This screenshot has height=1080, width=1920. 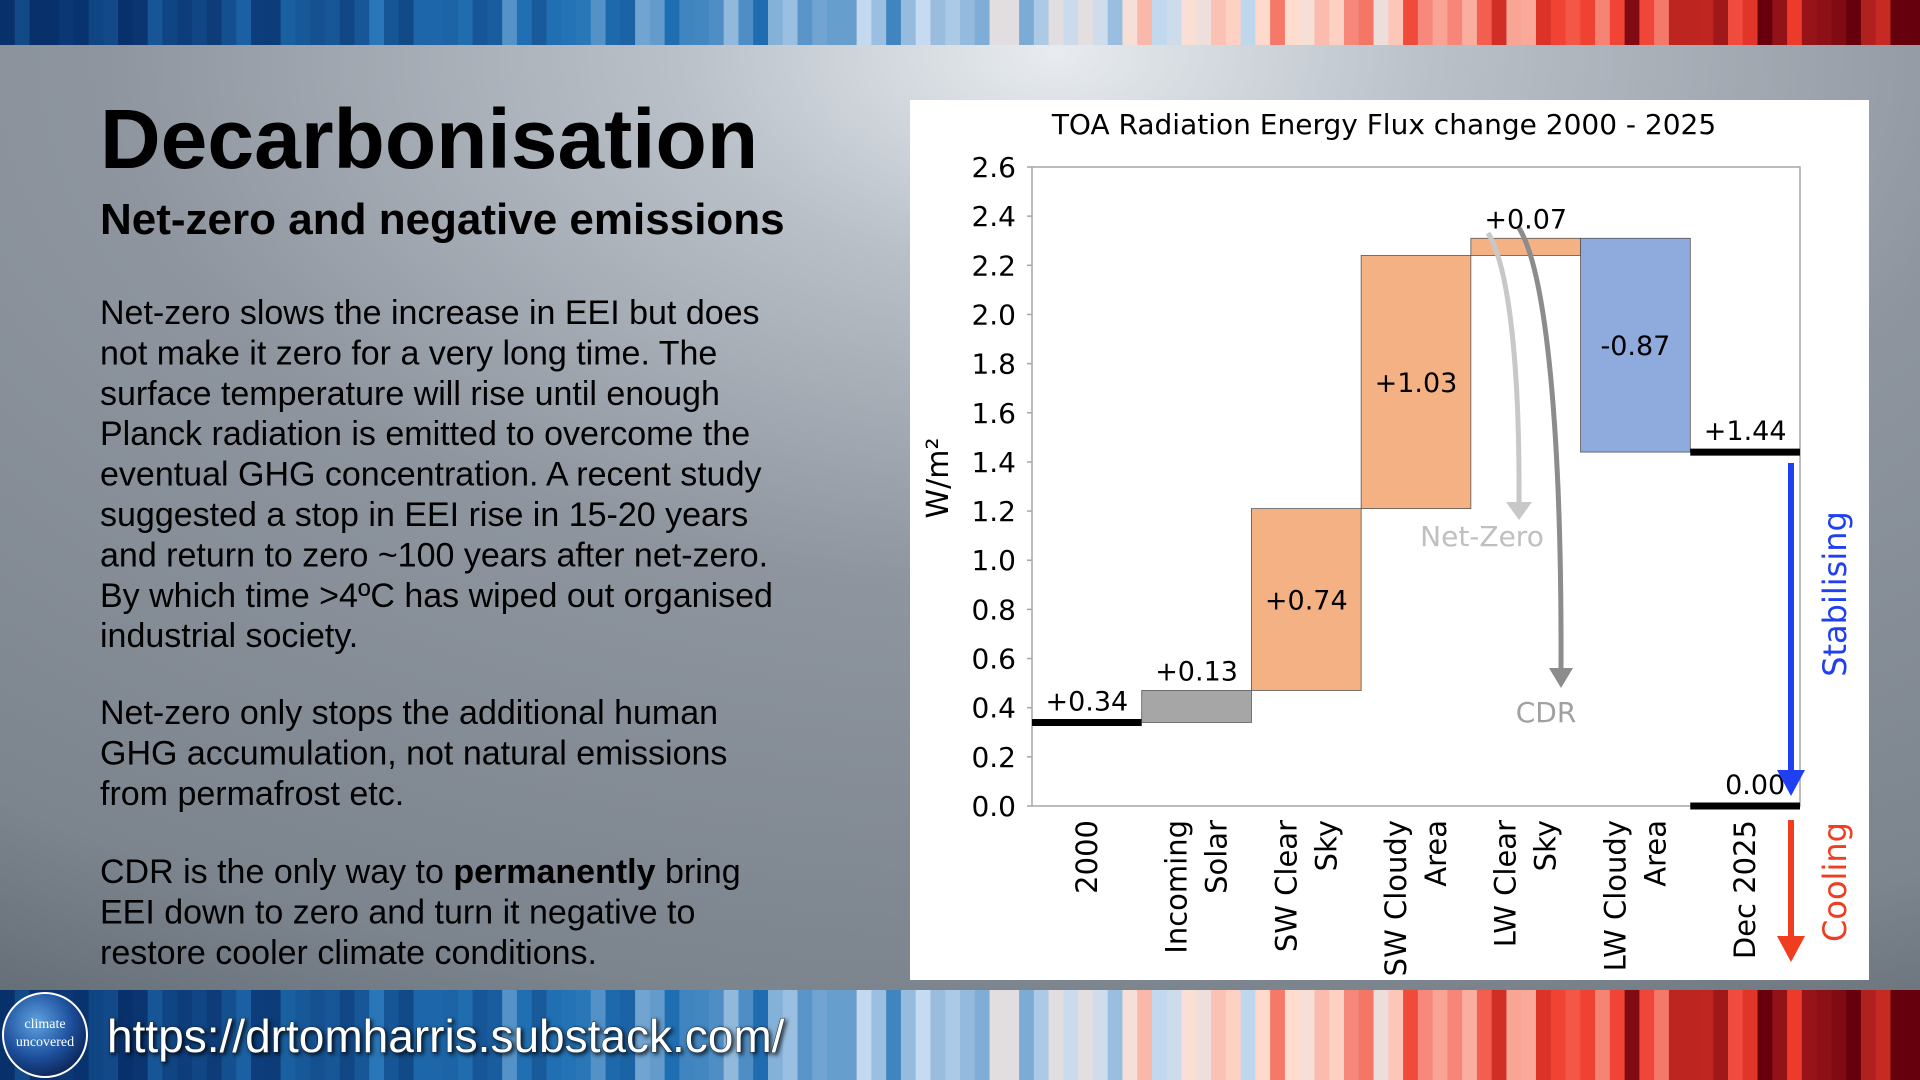 I want to click on y-axis-label: W/m², so click(x=938, y=477).